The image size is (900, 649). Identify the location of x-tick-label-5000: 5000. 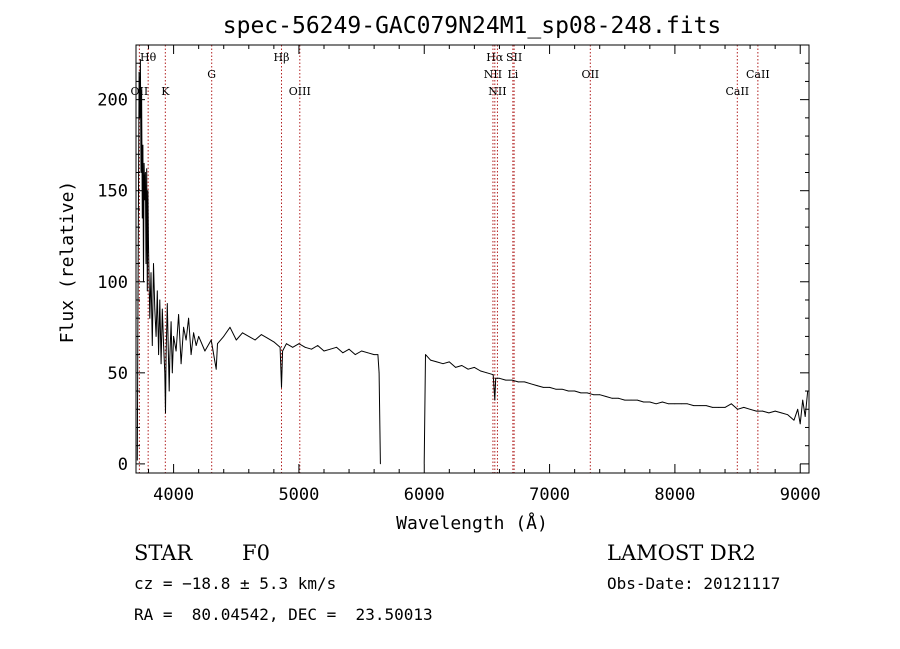
(298, 495).